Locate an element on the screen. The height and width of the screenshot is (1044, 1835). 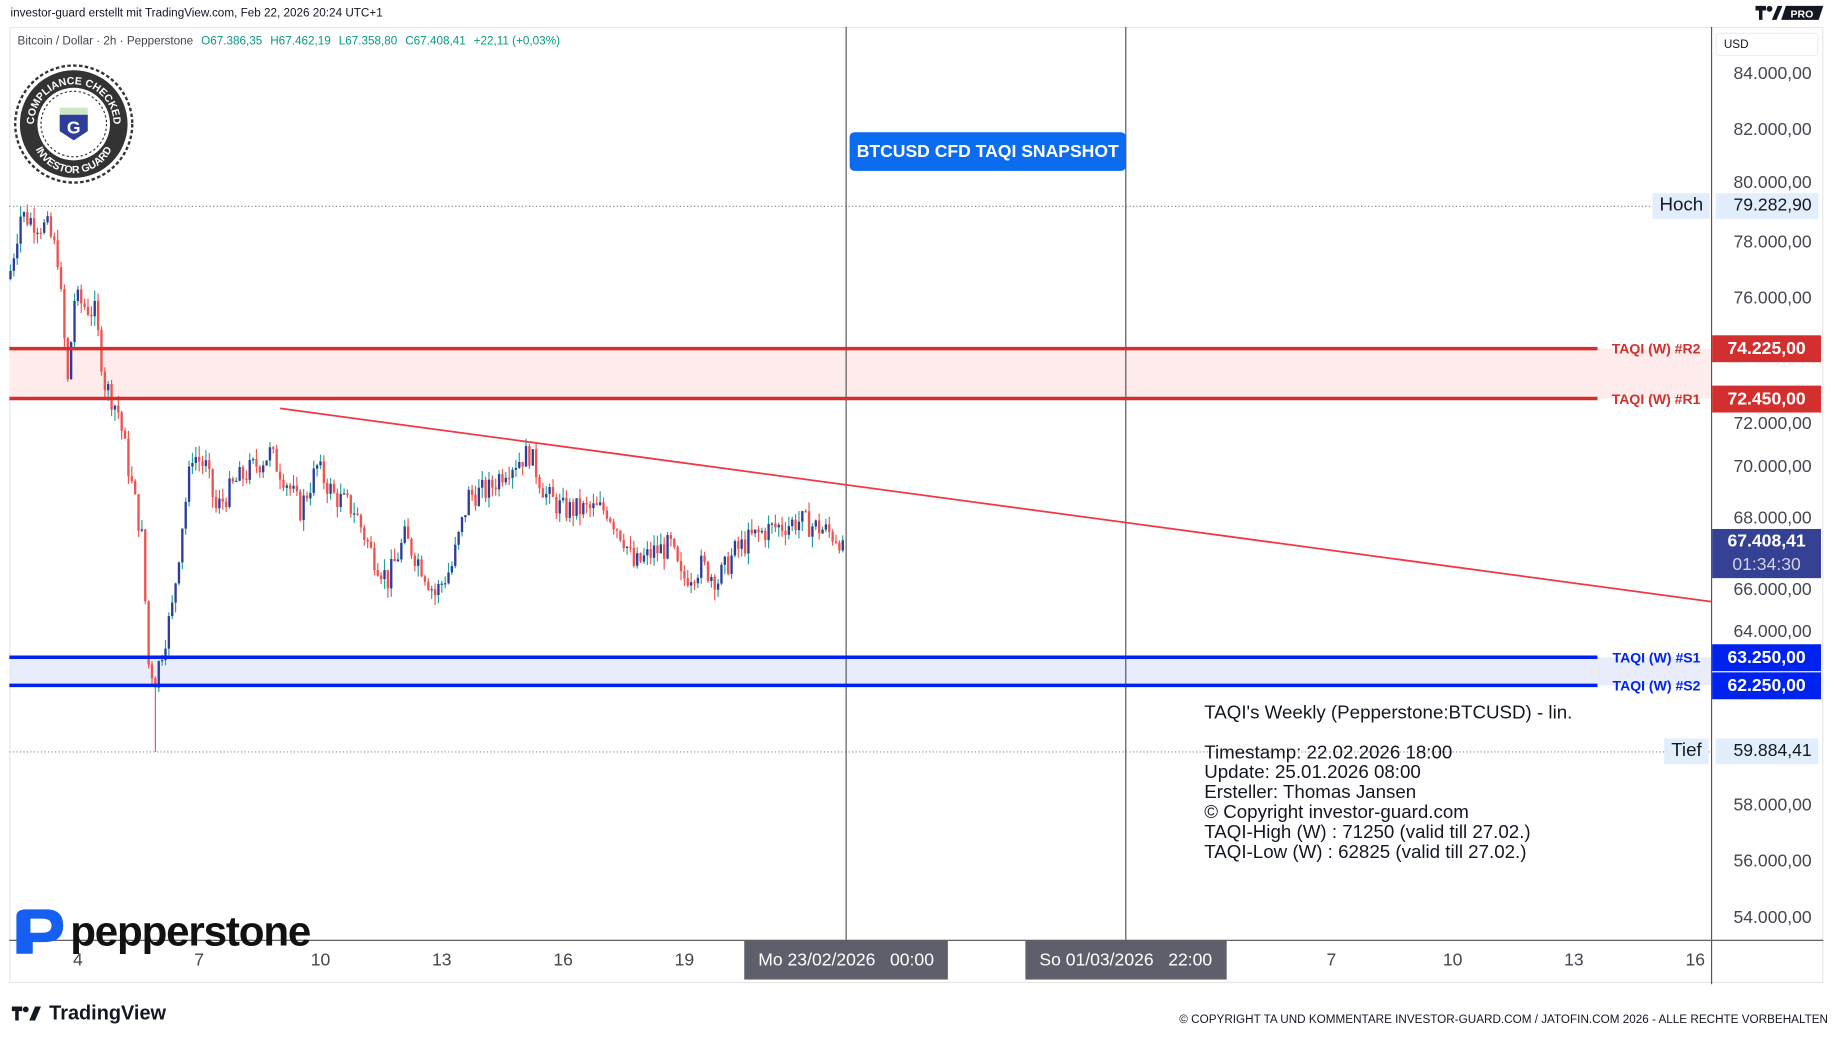
time-tick: 10 is located at coordinates (1452, 960).